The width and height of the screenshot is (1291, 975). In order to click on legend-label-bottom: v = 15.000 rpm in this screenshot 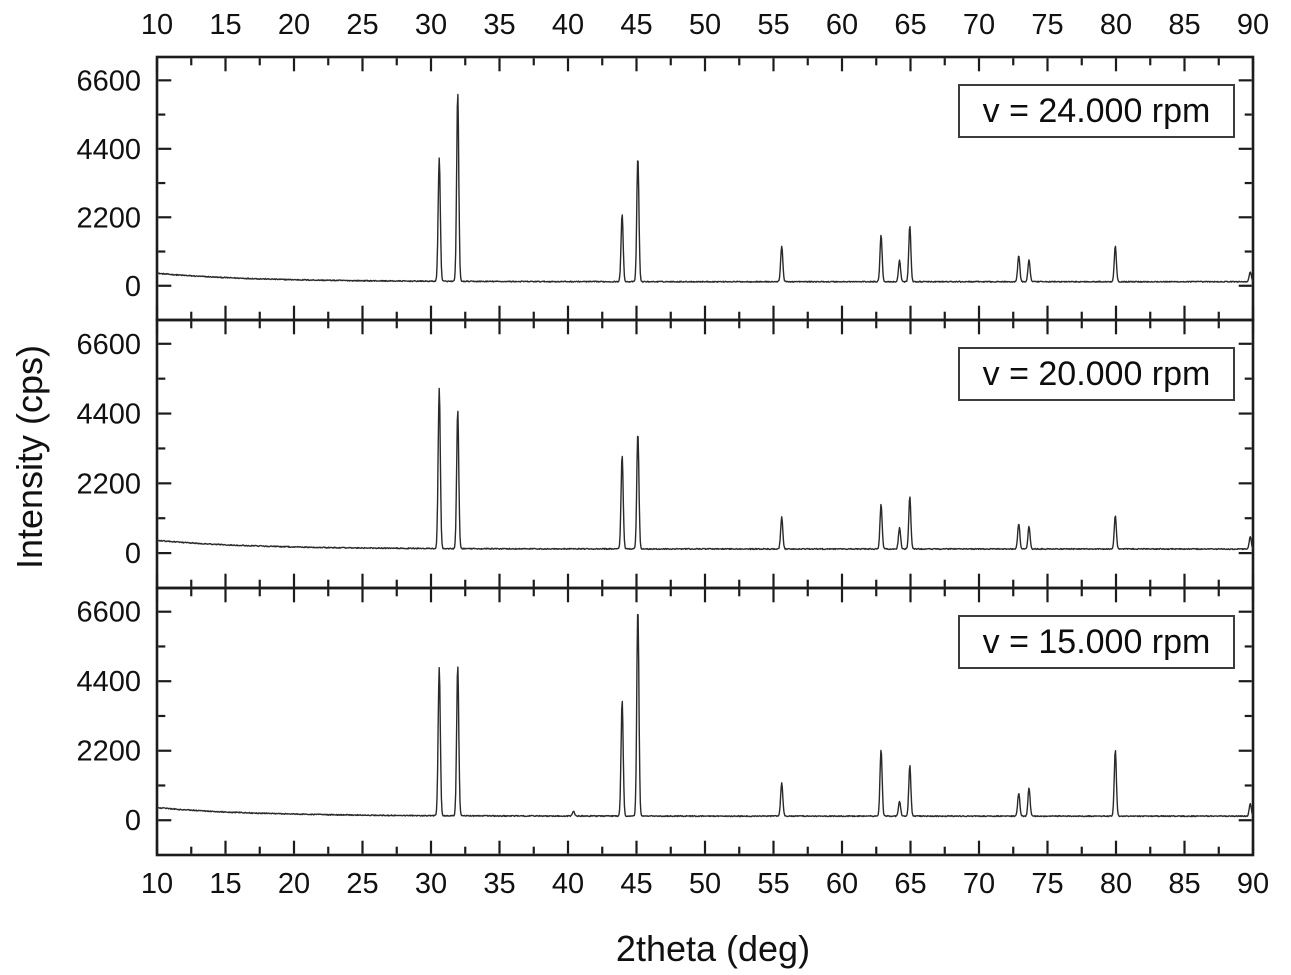, I will do `click(1096, 641)`.